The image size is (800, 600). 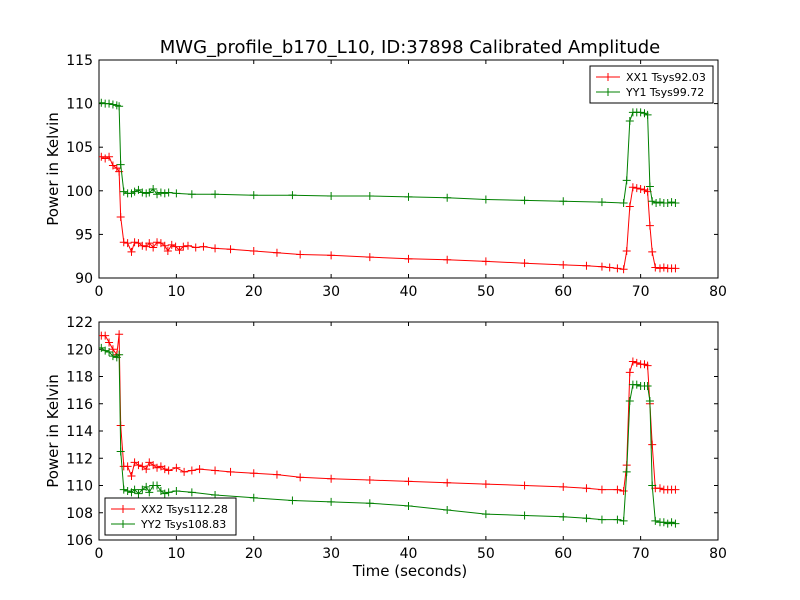 What do you see at coordinates (641, 292) in the screenshot?
I see `top-x-tick-label: 70` at bounding box center [641, 292].